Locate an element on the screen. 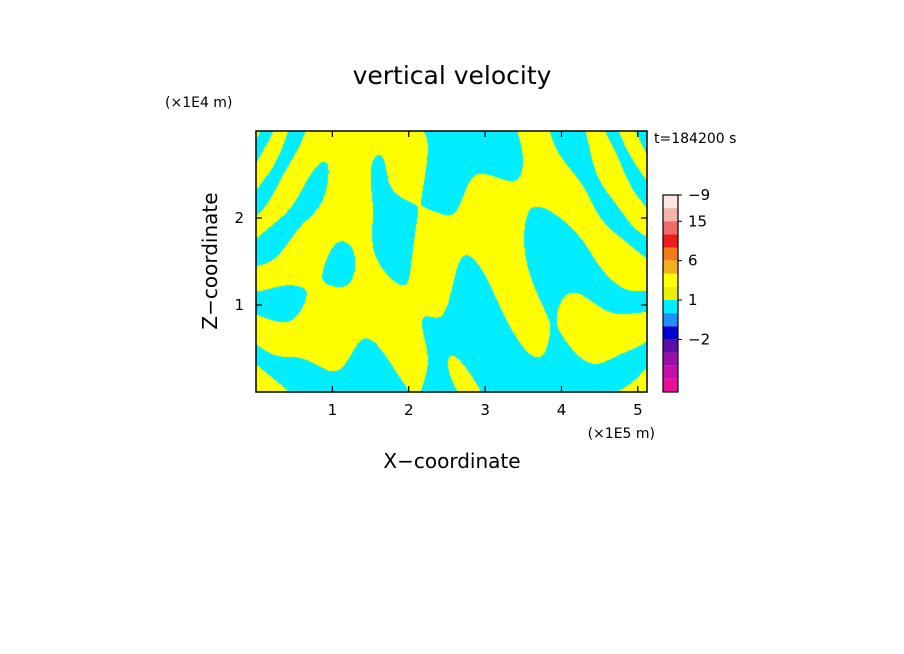 This screenshot has width=904, height=654. colorbar-frame is located at coordinates (670, 293).